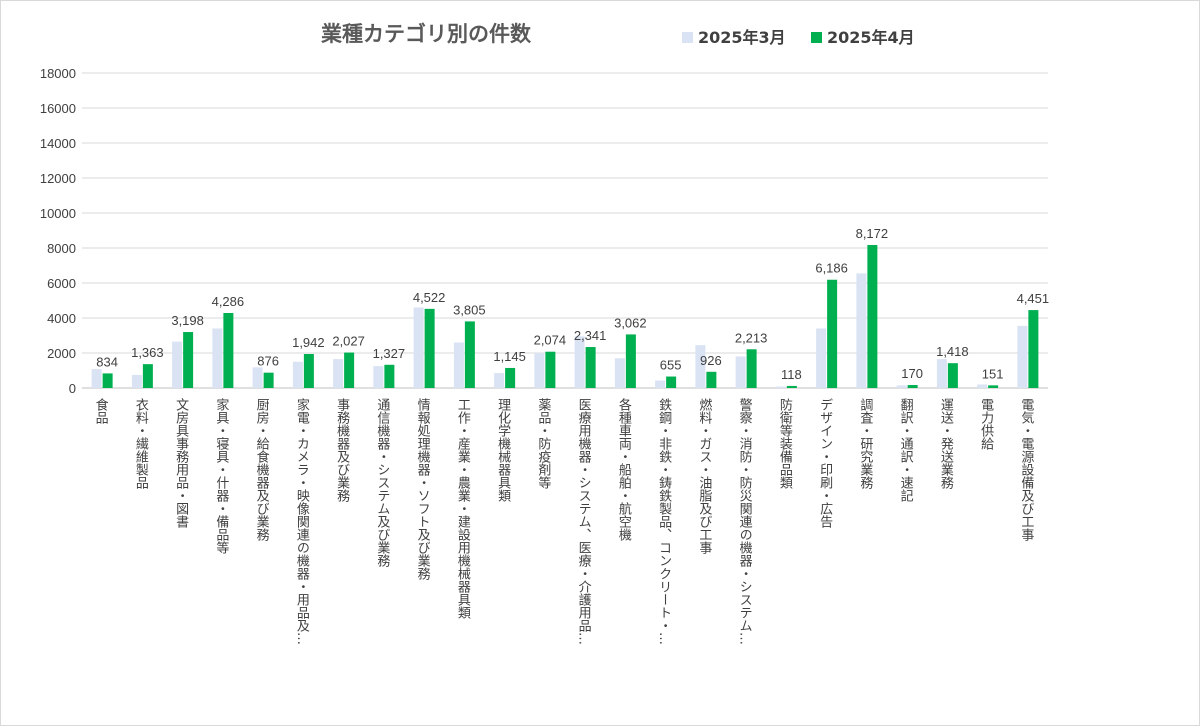 The image size is (1200, 726). I want to click on x-category-label: 運送・発送業務, so click(946, 444).